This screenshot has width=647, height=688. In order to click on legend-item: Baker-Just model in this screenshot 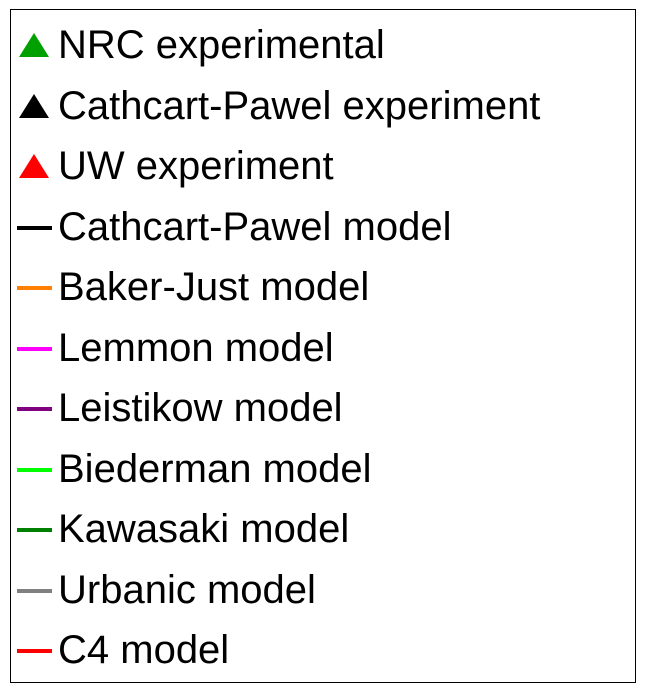, I will do `click(323, 287)`.